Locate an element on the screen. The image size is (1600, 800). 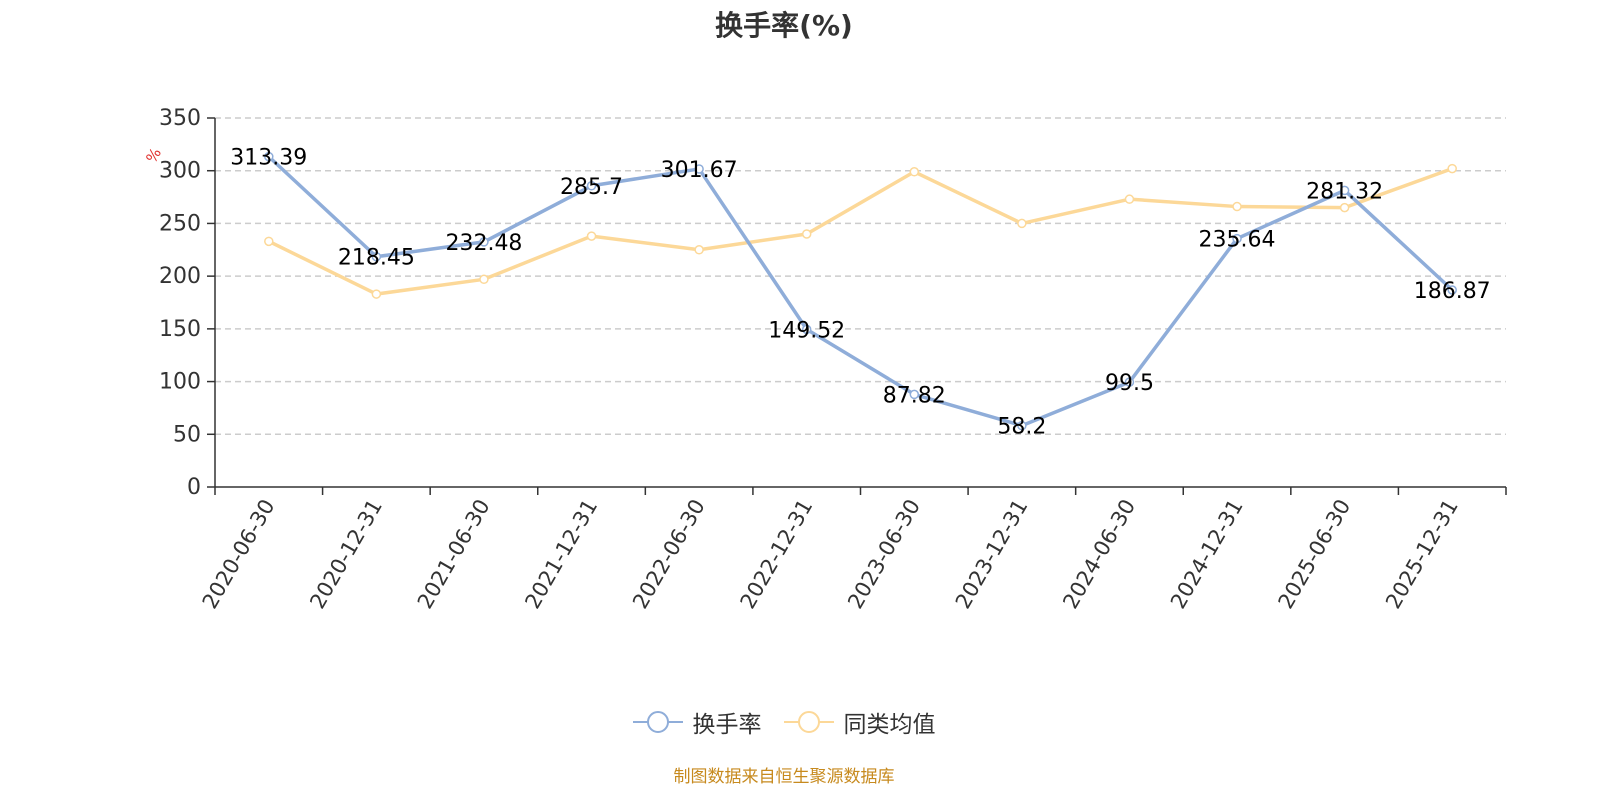
legend-item-peer-average: 同类均值 is located at coordinates (859, 722).